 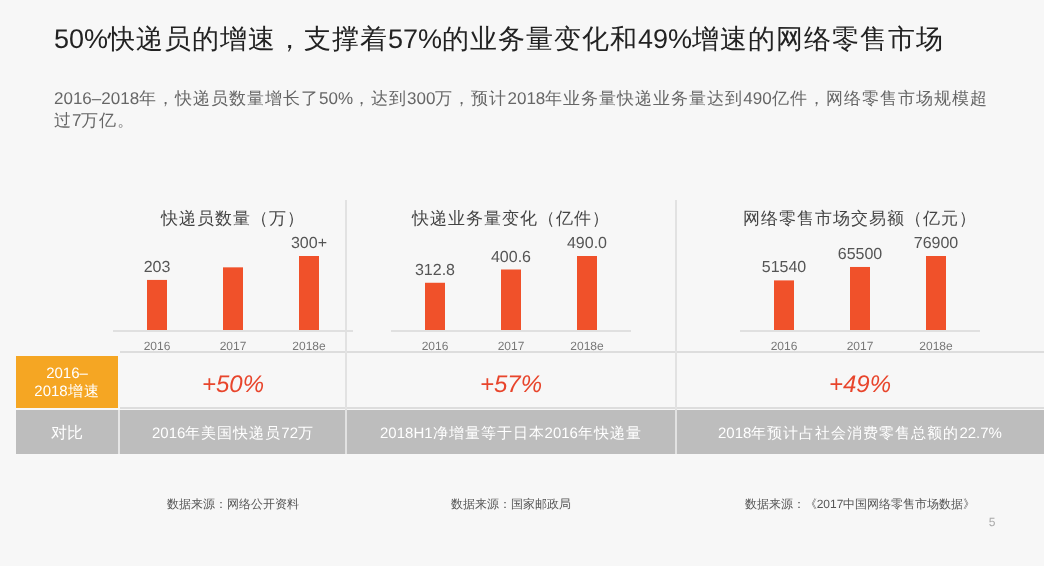 I want to click on text: +57%, so click(x=511, y=384).